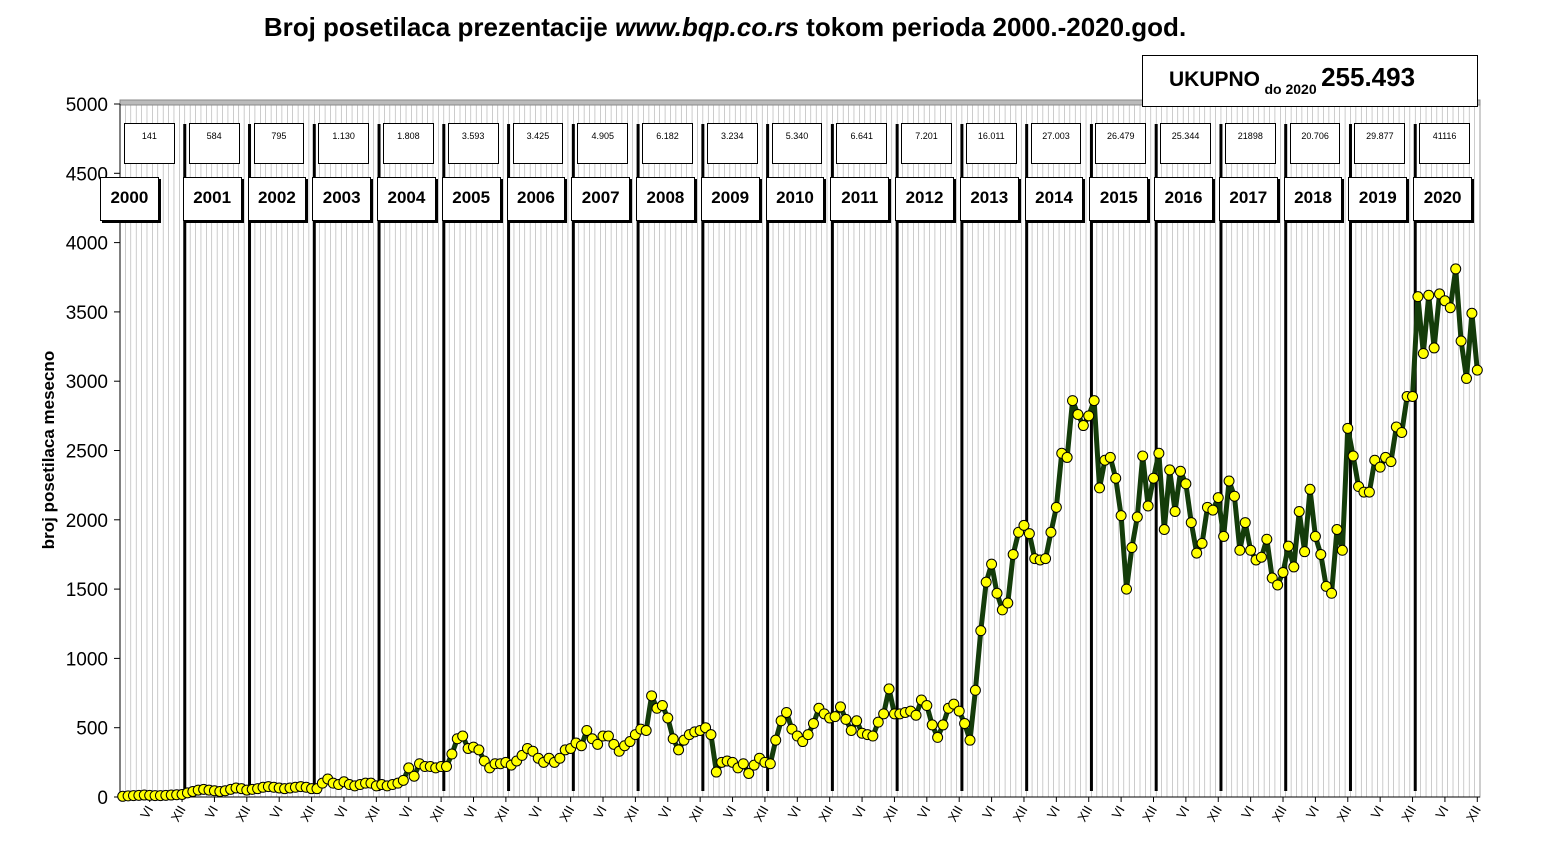 This screenshot has height=846, width=1555. I want to click on year-total: 1.808, so click(408, 143).